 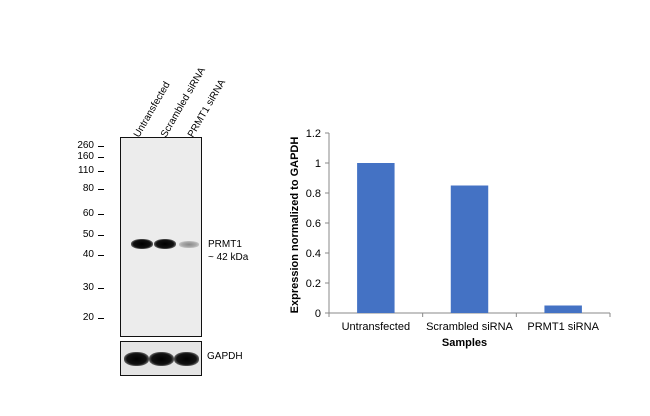 What do you see at coordinates (88, 317) in the screenshot?
I see `marker-20: 20` at bounding box center [88, 317].